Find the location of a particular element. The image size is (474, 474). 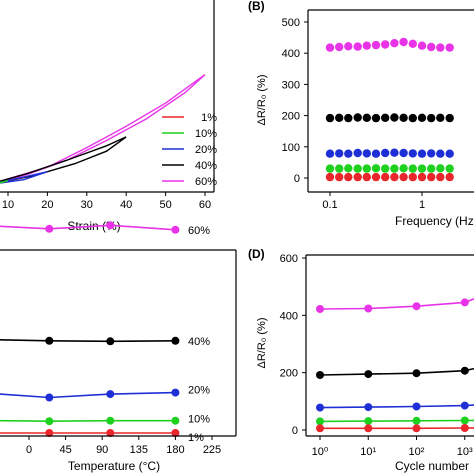

panel-b-y-label: ΔR/R₀ (%) is located at coordinates (262, 99).